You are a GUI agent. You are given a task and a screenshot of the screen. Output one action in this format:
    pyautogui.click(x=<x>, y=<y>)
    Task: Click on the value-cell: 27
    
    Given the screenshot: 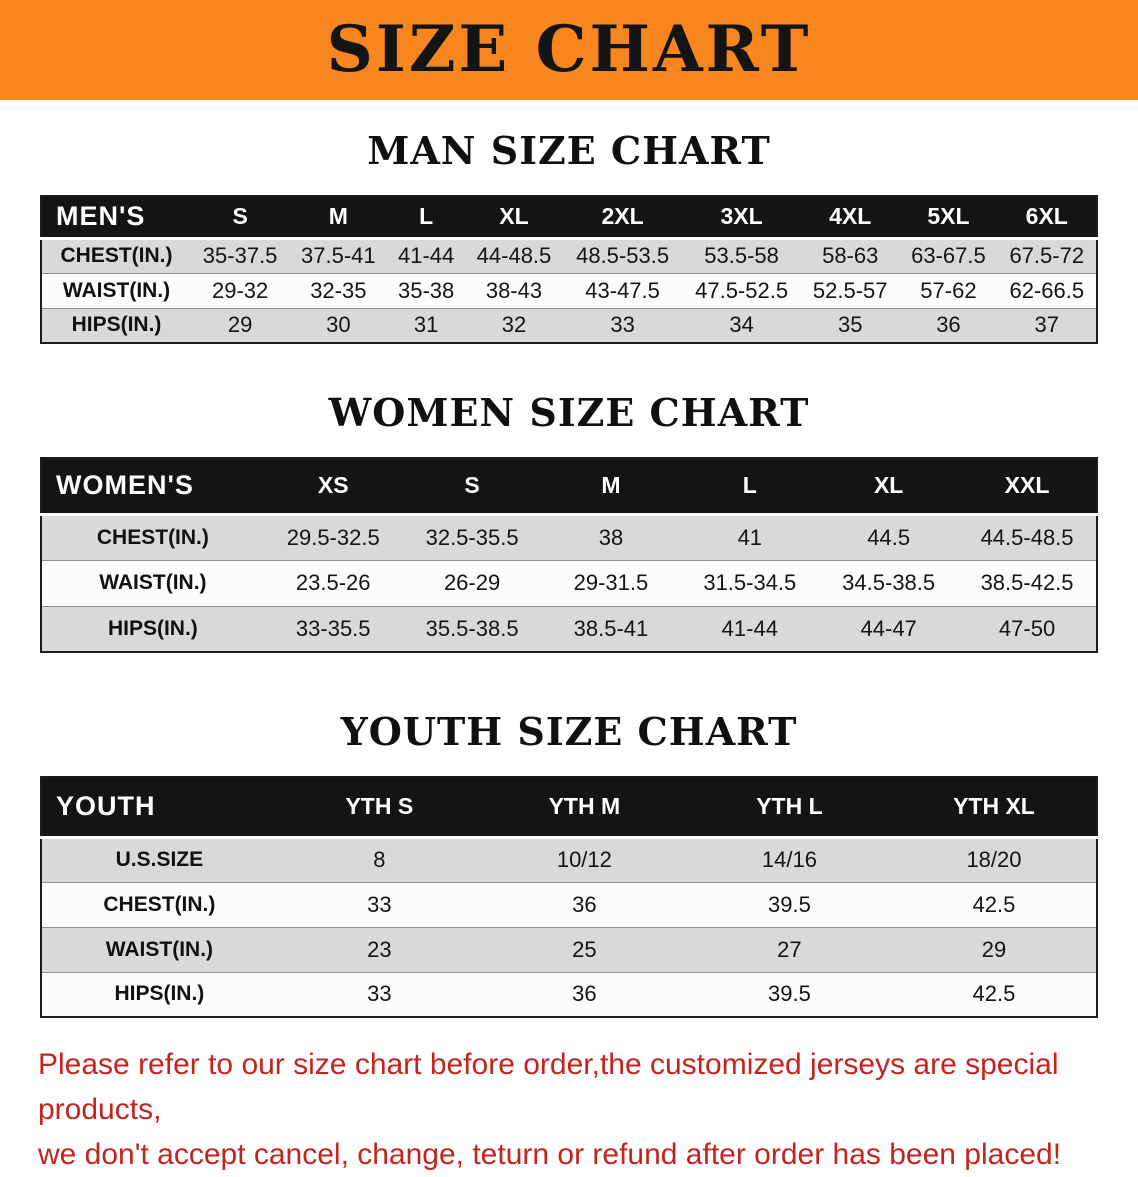 What is the action you would take?
    pyautogui.click(x=789, y=949)
    